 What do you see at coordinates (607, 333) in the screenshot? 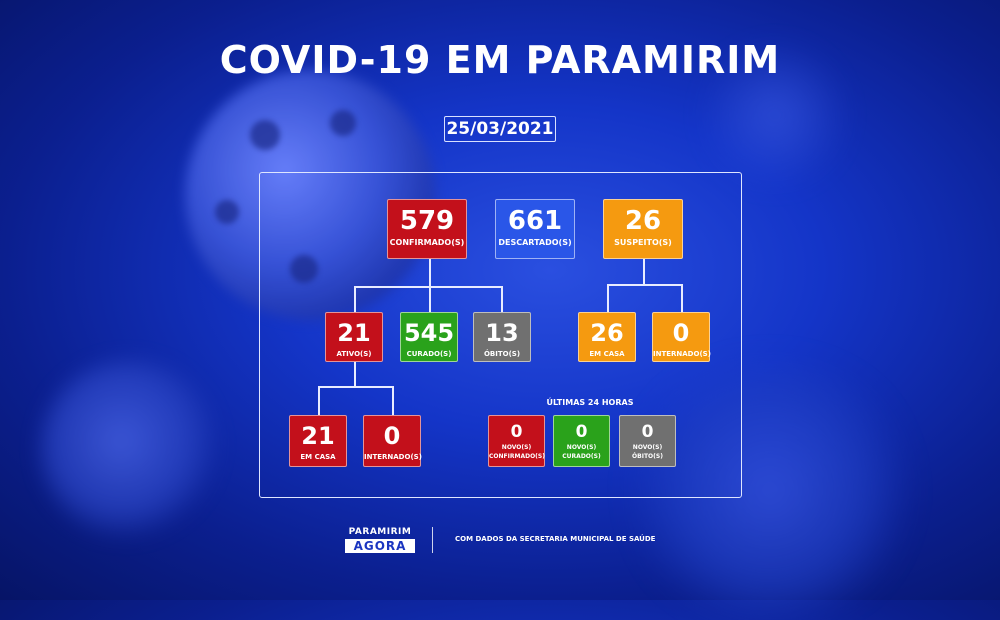
I see `suspect-home-value: 26` at bounding box center [607, 333].